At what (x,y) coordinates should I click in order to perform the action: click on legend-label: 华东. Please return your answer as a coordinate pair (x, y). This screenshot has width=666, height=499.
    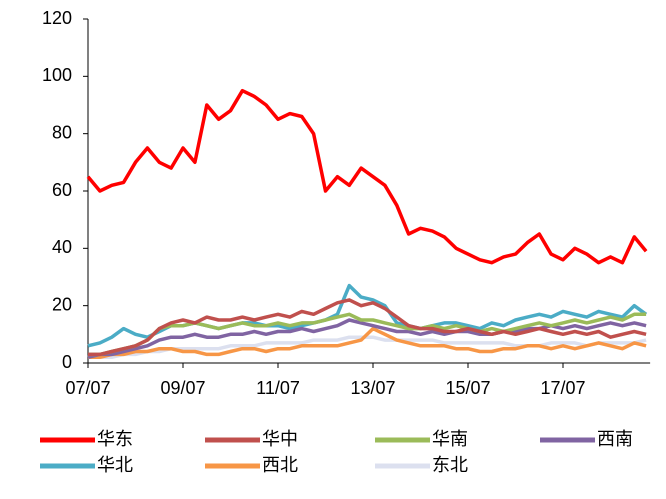
    Looking at the image, I should click on (115, 439).